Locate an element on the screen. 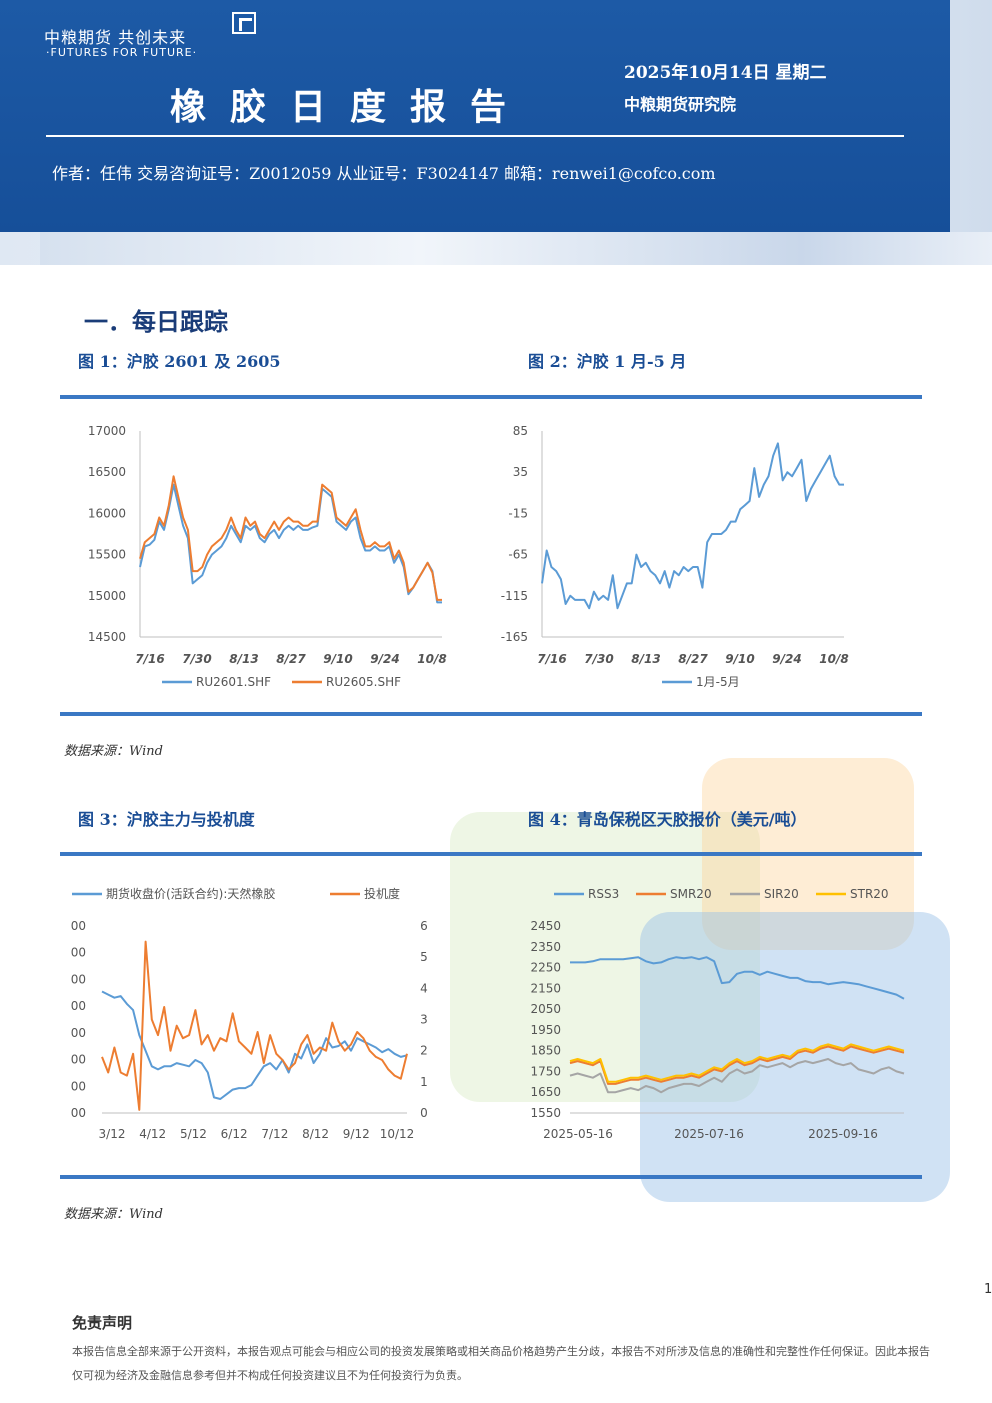 This screenshot has width=992, height=1403. fig4-y-tick-label: 1650 is located at coordinates (545, 1092).